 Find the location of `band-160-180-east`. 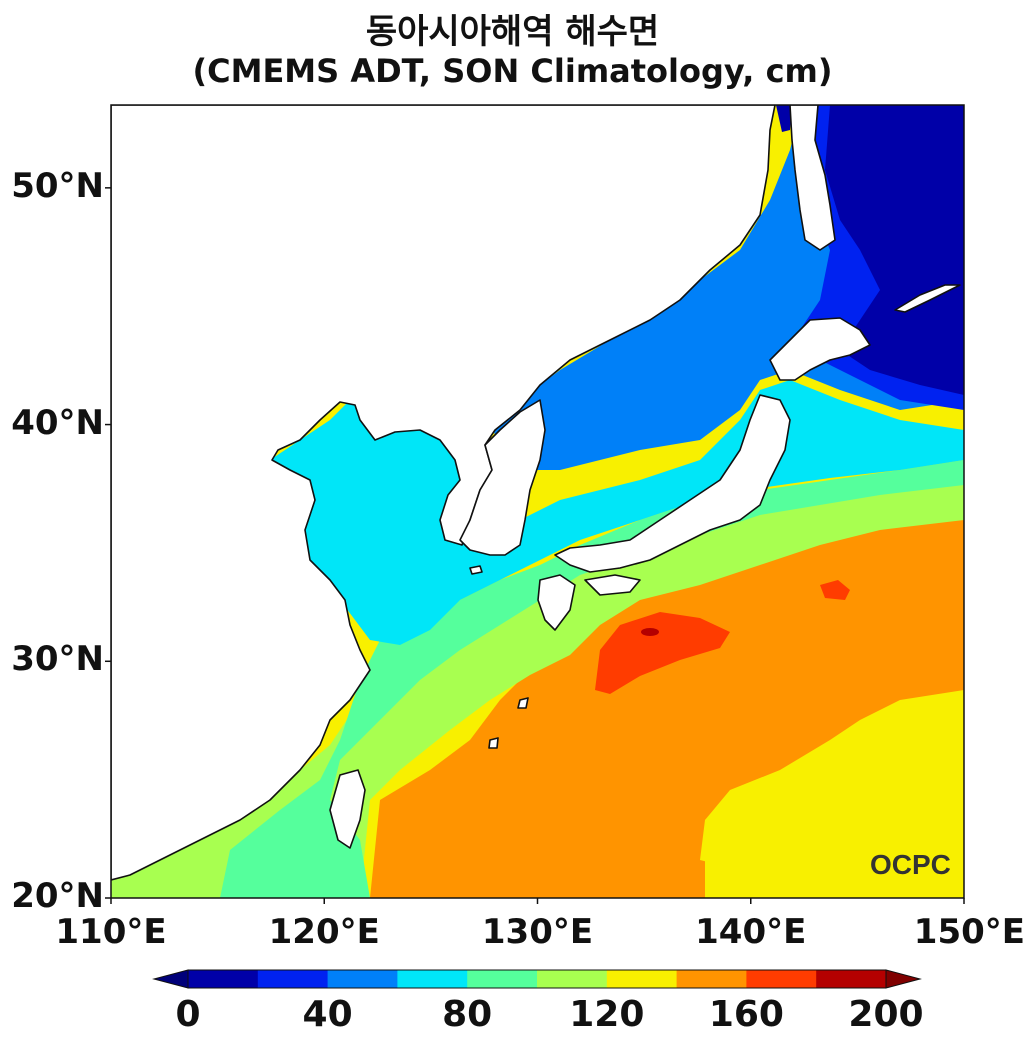

band-160-180-east is located at coordinates (835, 590).